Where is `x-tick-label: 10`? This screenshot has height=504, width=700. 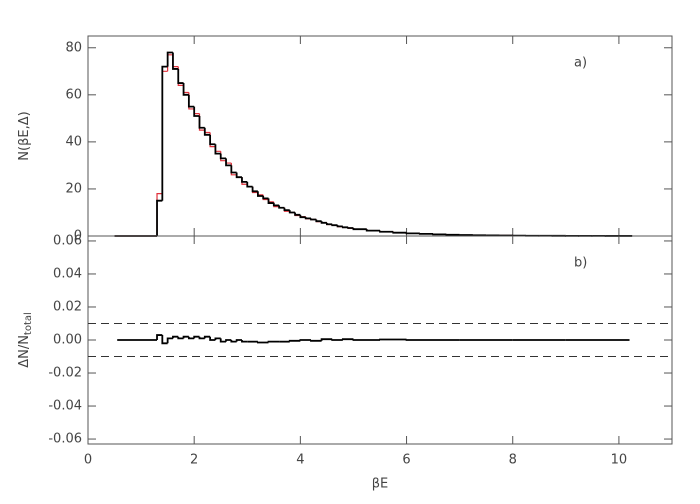
x-tick-label: 10 is located at coordinates (619, 460).